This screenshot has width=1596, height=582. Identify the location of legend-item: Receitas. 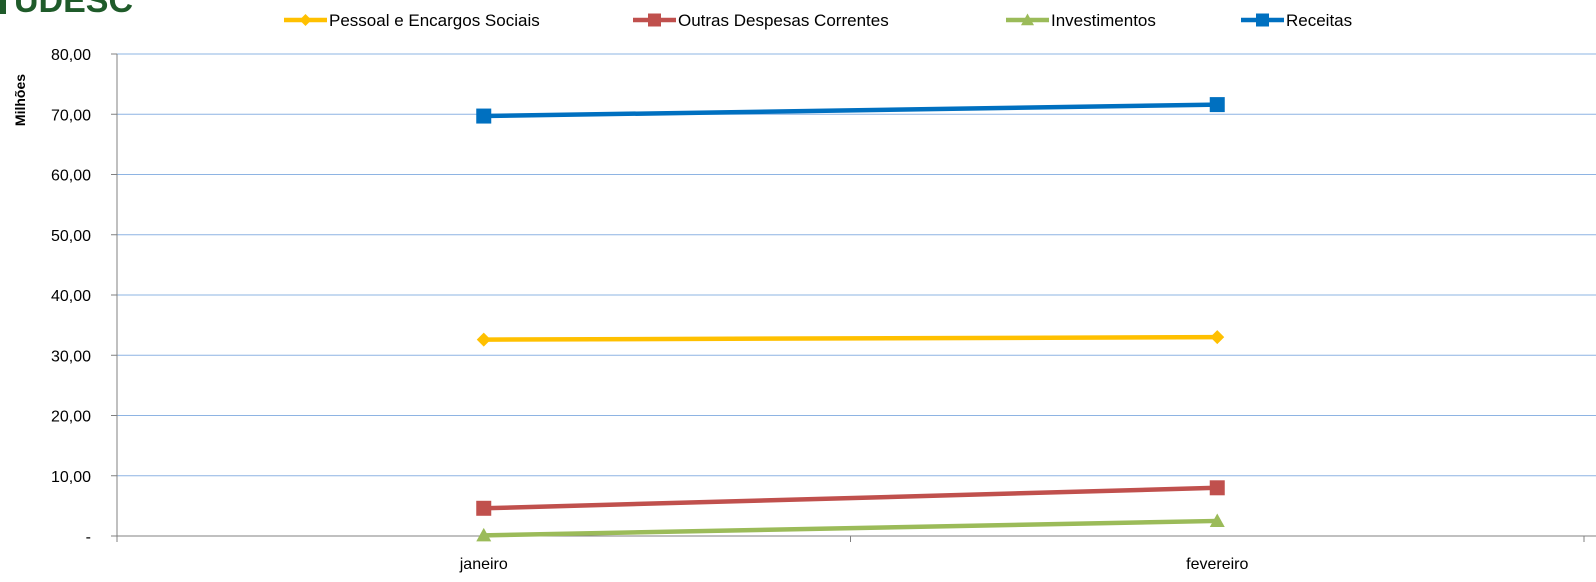
(1296, 20).